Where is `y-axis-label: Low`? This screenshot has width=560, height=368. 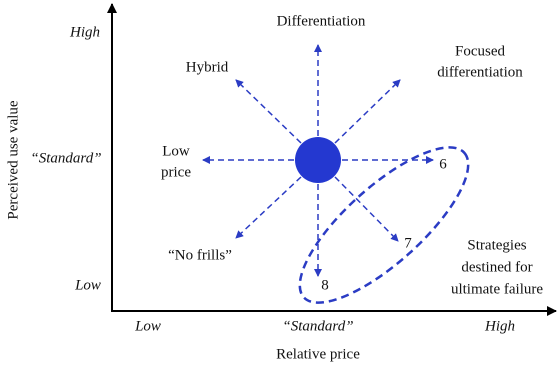
y-axis-label: Low is located at coordinates (87, 285).